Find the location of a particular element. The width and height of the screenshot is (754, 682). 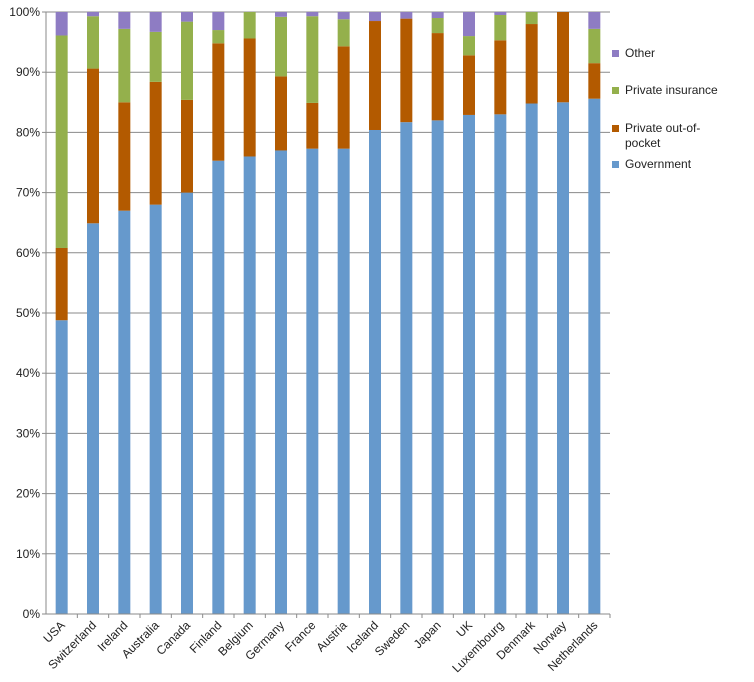

bar-iceland-private-out-of-pocket is located at coordinates (375, 75).